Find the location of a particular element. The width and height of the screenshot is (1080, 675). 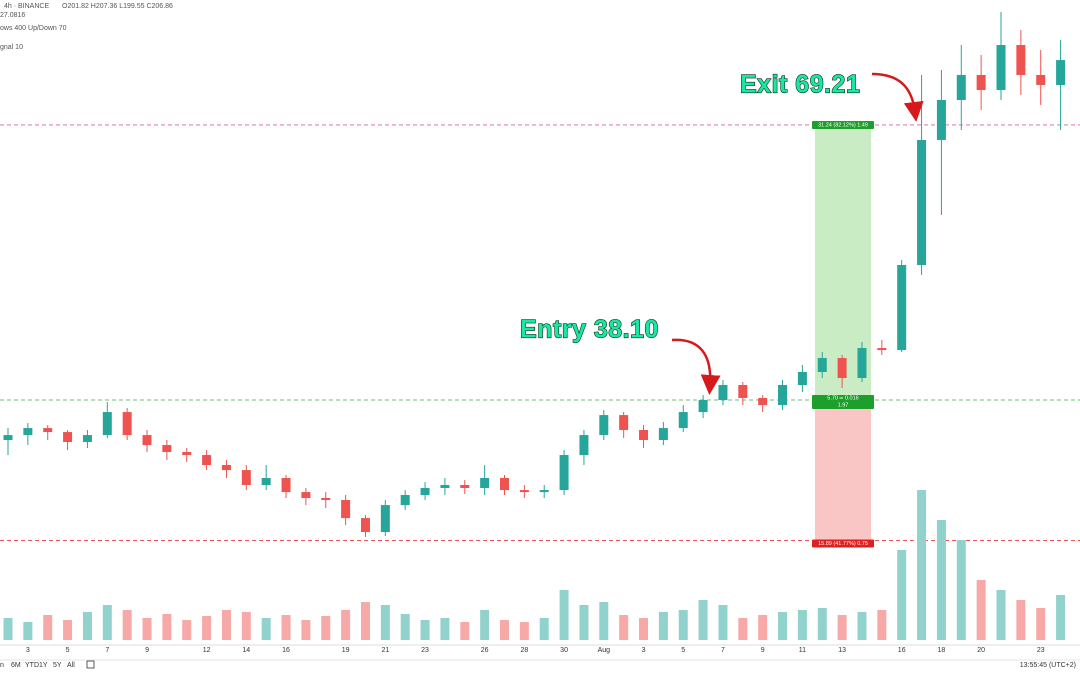

x-tick-label: 3 is located at coordinates (644, 650).